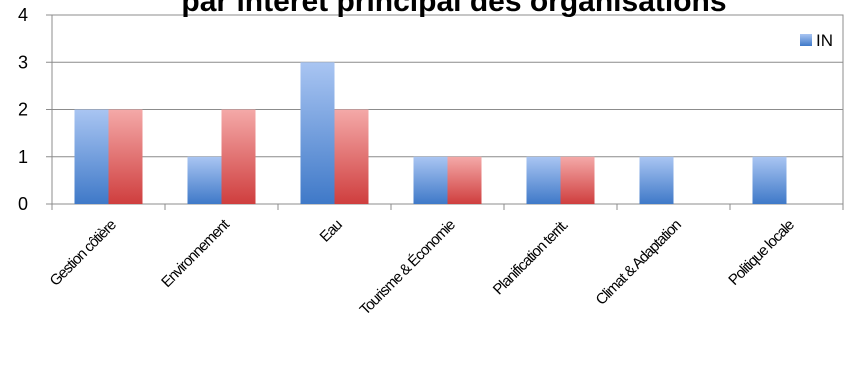  I want to click on legend: IN, so click(816, 40).